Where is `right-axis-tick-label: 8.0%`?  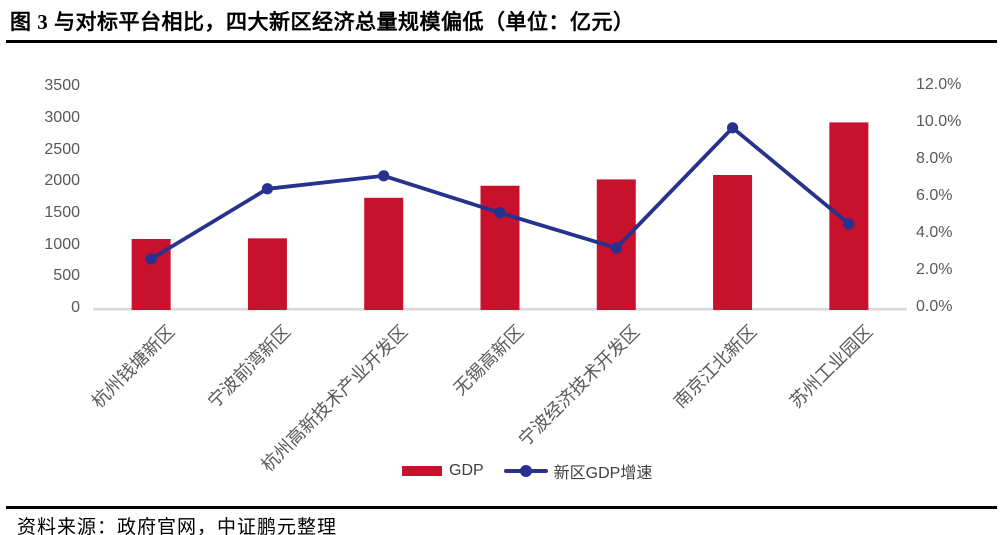 right-axis-tick-label: 8.0% is located at coordinates (934, 159).